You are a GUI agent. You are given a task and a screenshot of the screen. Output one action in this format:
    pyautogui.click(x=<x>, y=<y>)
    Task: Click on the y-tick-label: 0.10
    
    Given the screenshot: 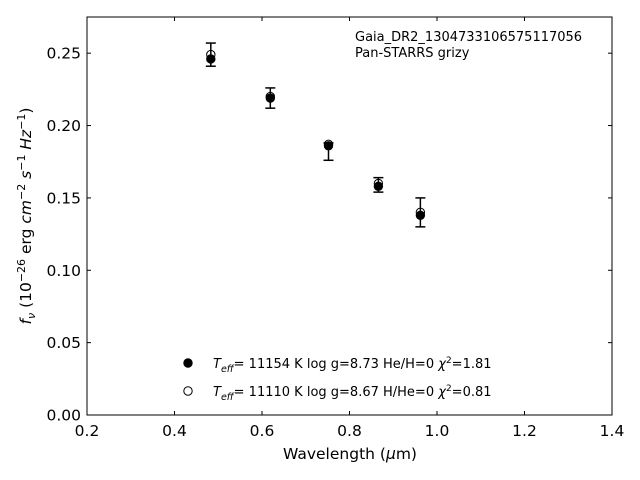 What is the action you would take?
    pyautogui.click(x=63, y=271)
    